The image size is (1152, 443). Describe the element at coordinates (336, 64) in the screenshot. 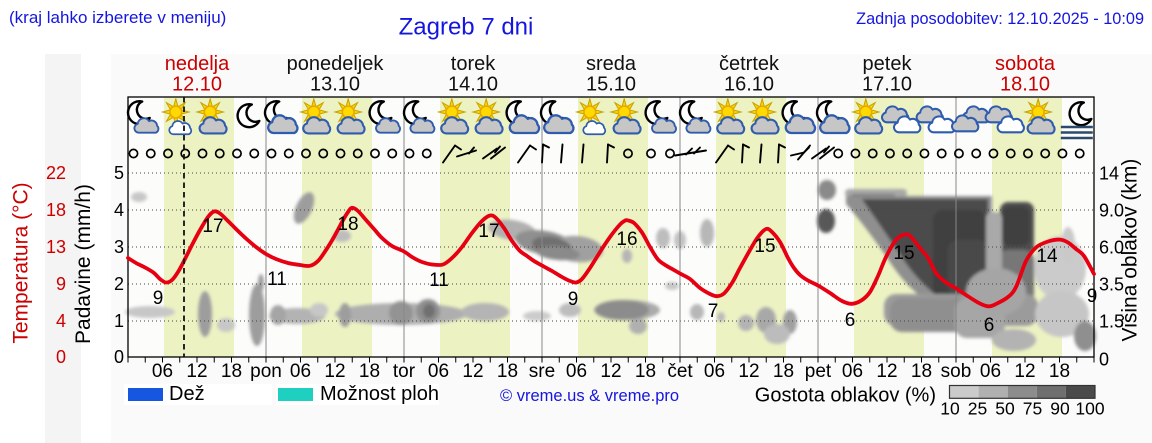

I see `svg-text: ponedeljek` at that location.